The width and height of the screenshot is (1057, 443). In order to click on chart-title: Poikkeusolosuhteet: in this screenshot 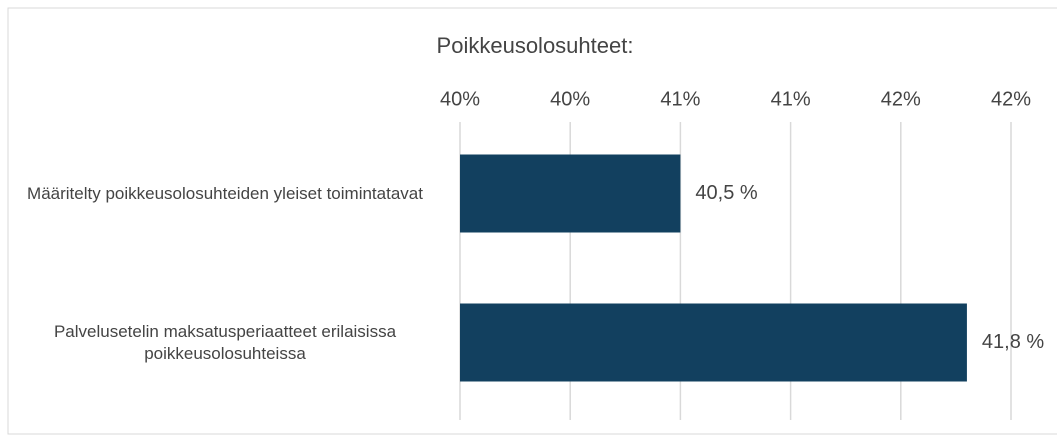, I will do `click(535, 45)`.